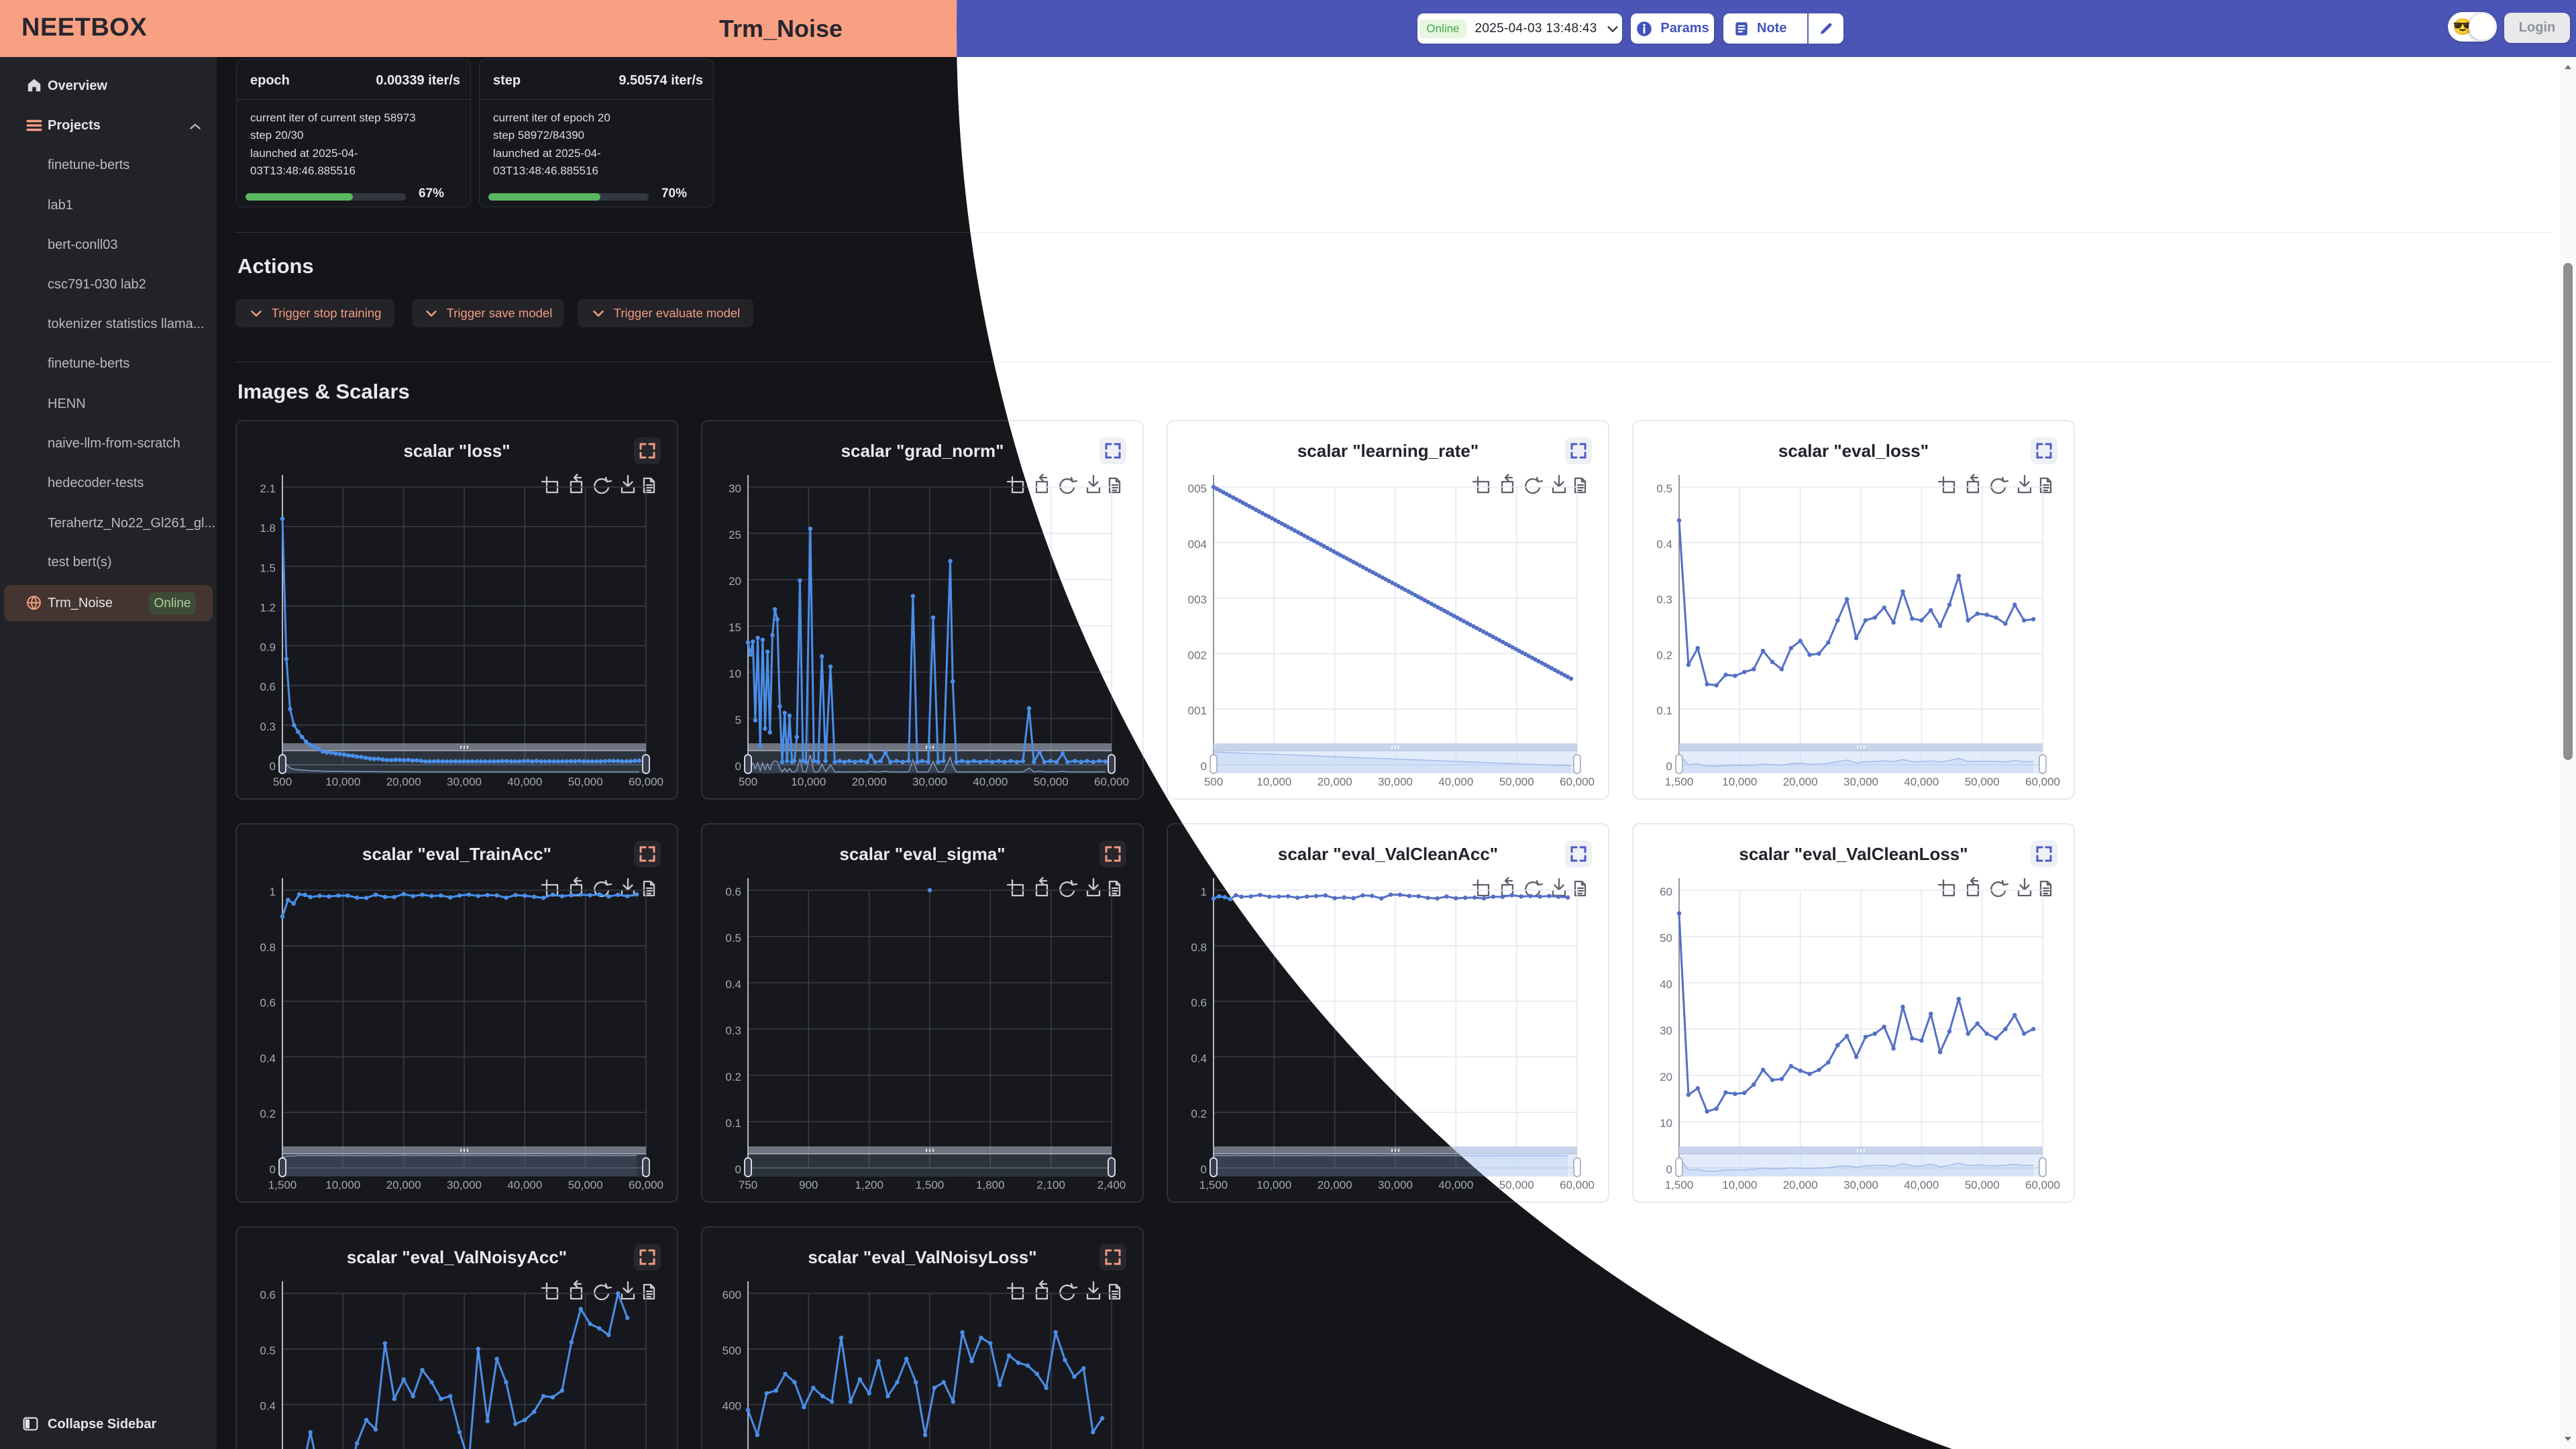 The image size is (2576, 1449). I want to click on svg-text: 002, so click(1197, 655).